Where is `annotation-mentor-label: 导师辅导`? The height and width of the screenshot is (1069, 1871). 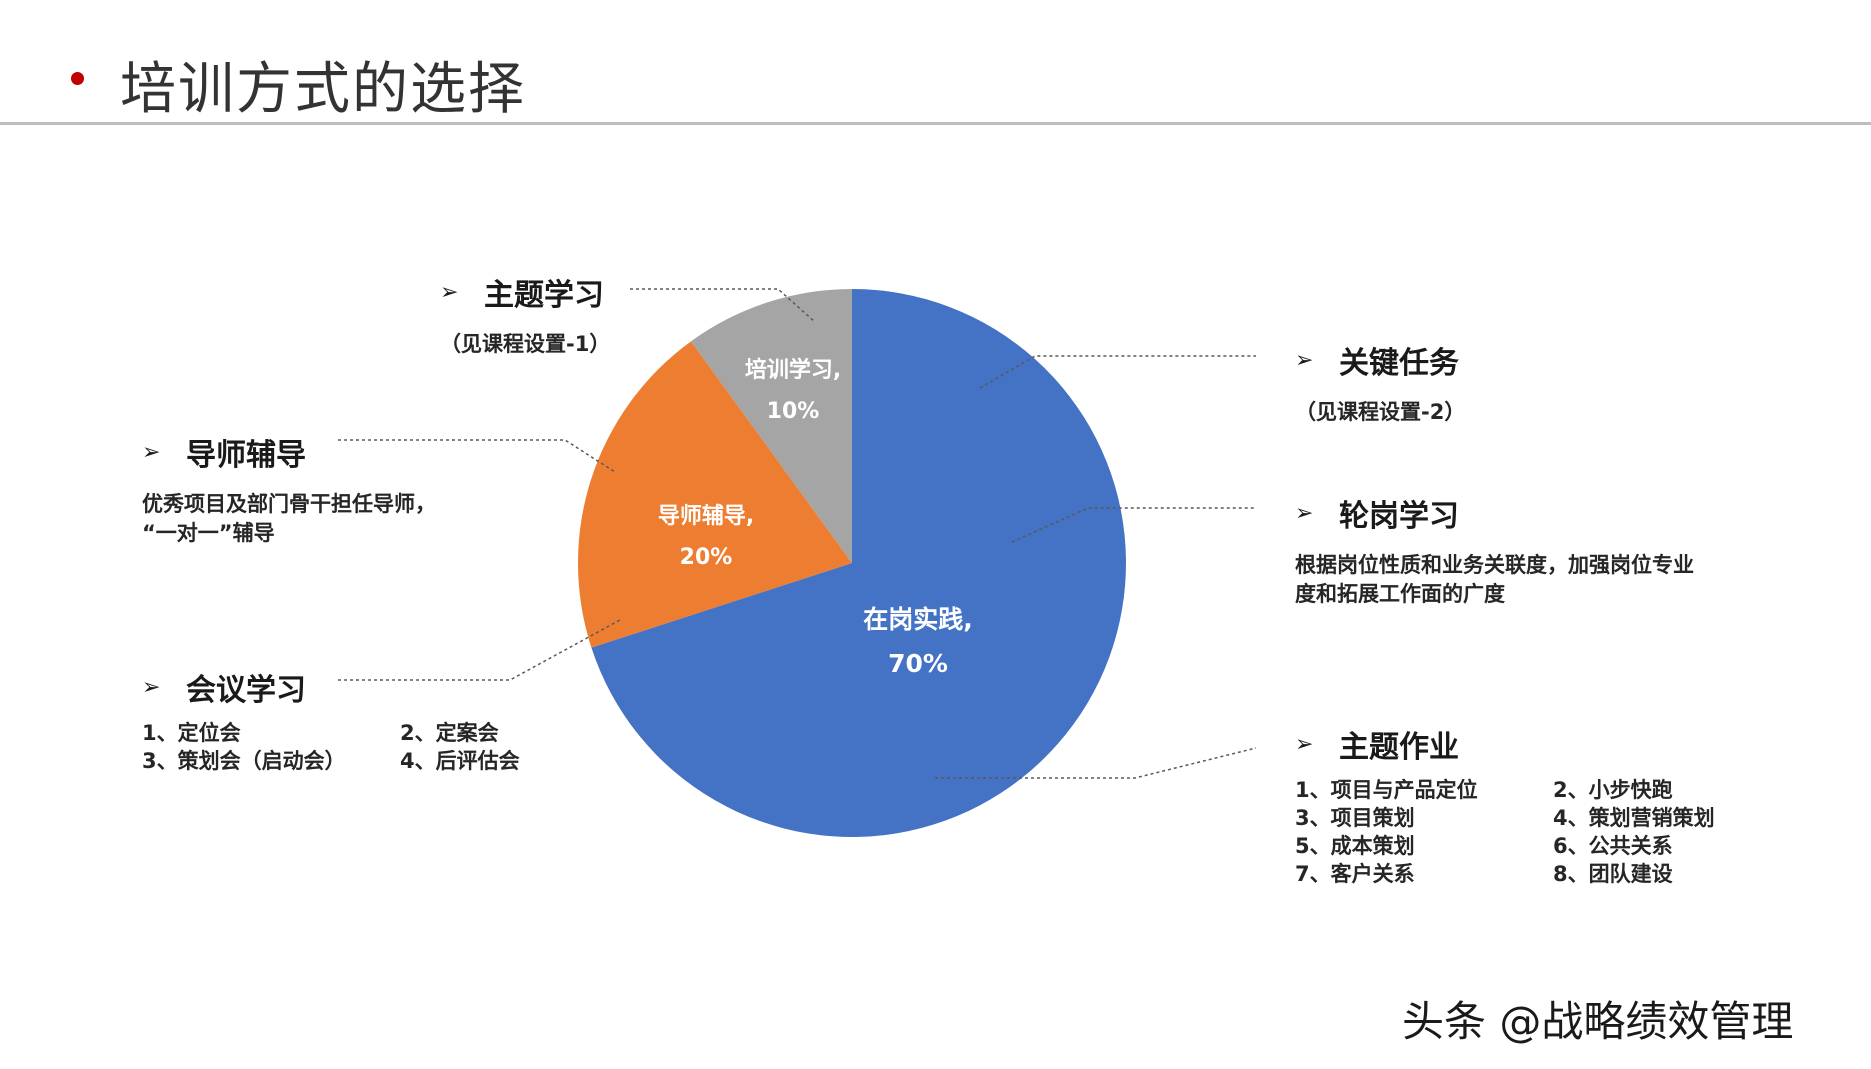
annotation-mentor-label: 导师辅导 is located at coordinates (246, 455).